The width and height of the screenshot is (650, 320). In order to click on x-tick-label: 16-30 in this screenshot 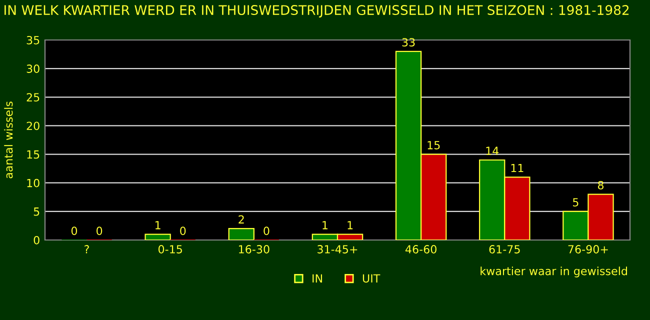, I will do `click(254, 249)`.